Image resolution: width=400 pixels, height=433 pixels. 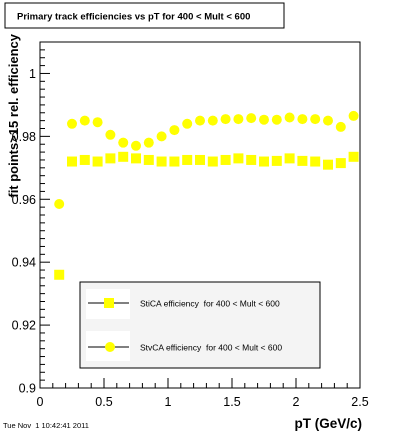 I want to click on x-tick-label: 1.5, so click(x=231, y=402).